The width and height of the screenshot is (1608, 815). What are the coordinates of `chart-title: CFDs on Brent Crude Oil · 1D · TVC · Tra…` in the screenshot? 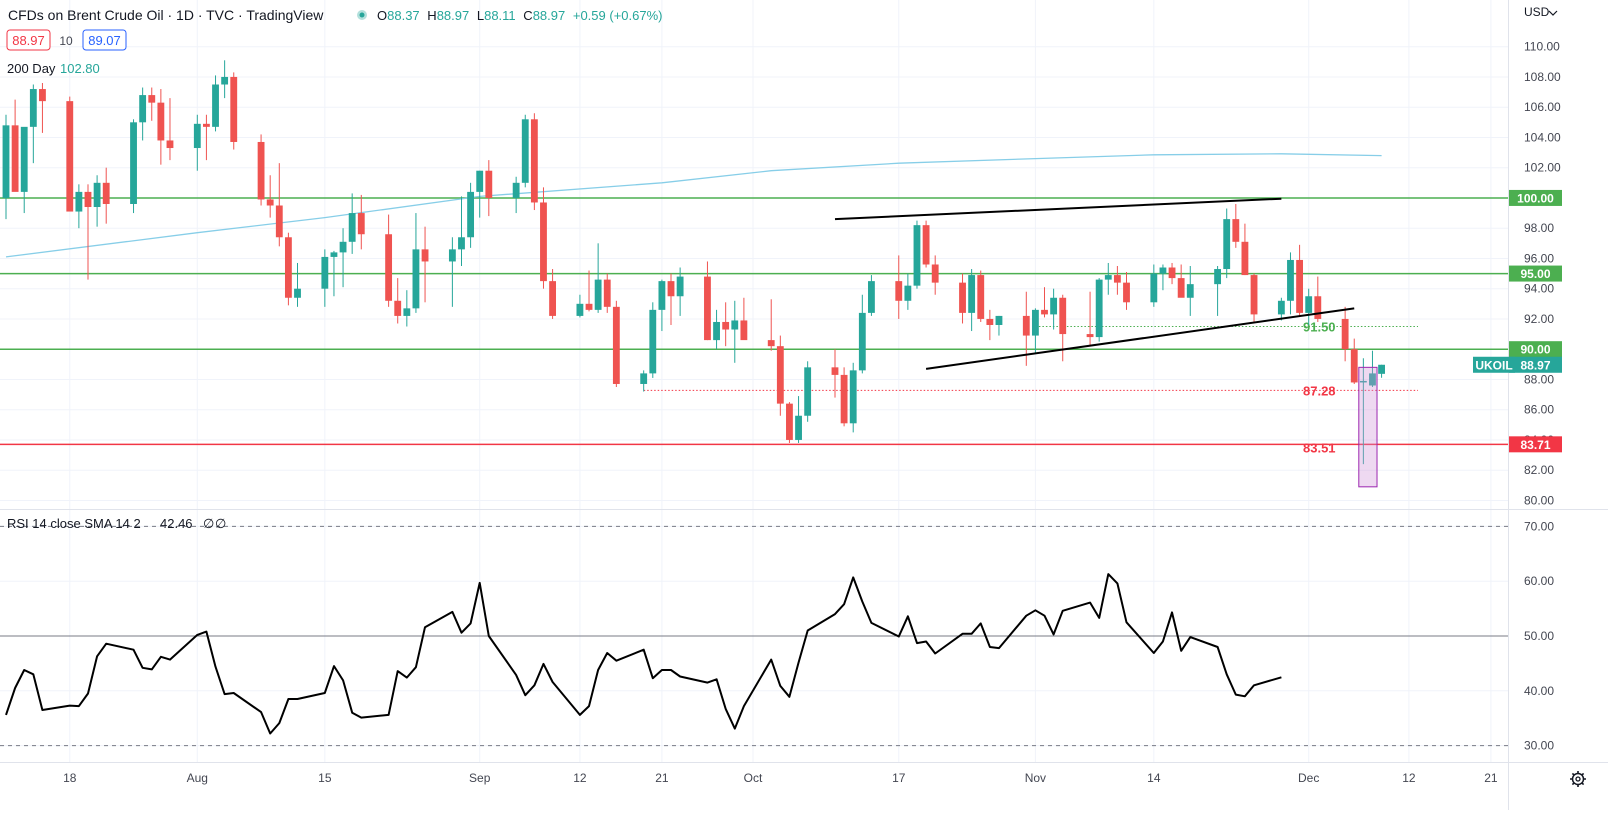 It's located at (166, 15).